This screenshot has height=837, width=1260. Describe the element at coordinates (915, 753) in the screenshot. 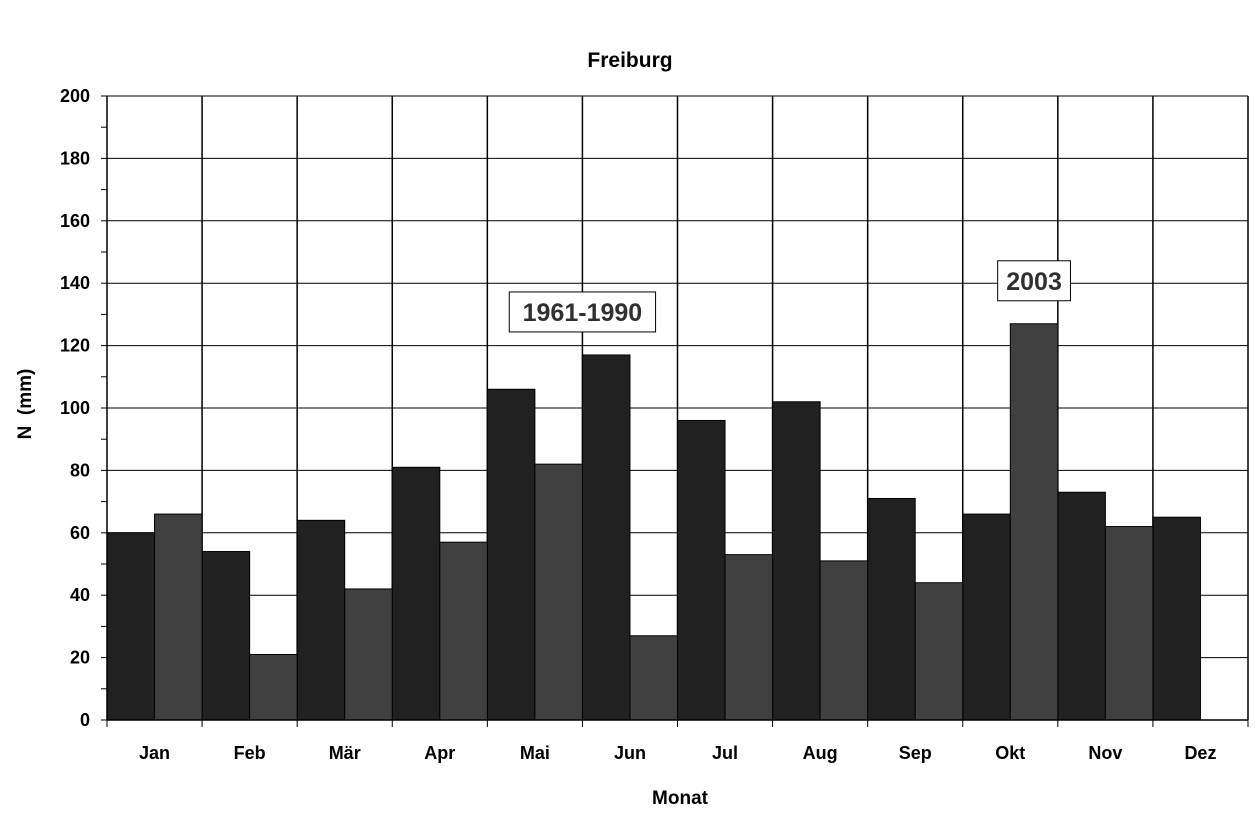

I see `x-tick-label: Sep` at that location.